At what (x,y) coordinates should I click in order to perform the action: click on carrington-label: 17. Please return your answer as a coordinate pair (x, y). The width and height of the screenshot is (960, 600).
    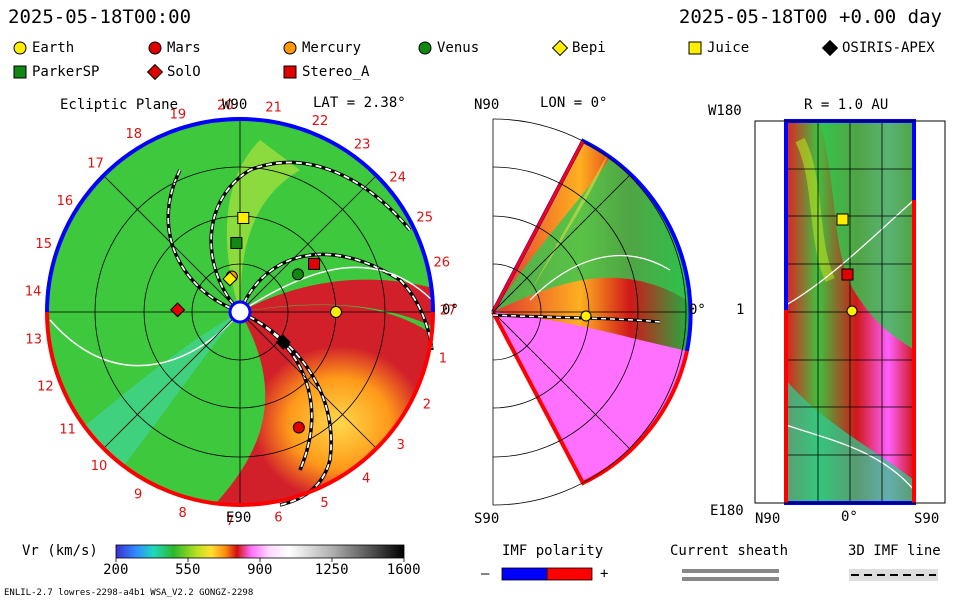
    Looking at the image, I should click on (95, 163).